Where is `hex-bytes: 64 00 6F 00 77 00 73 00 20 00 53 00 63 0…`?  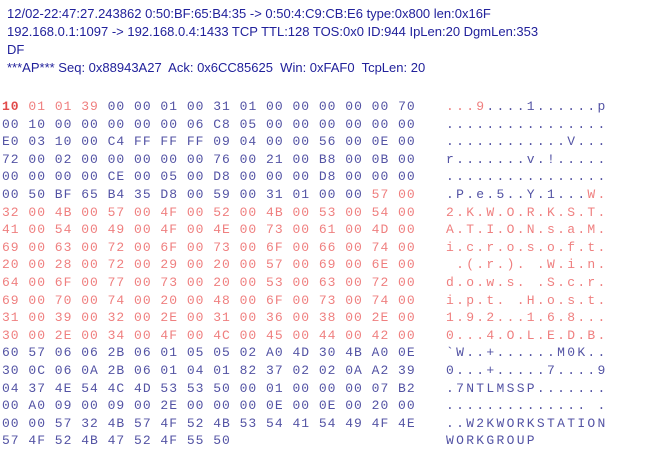 hex-bytes: 64 00 6F 00 77 00 73 00 20 00 53 00 63 0… is located at coordinates (224, 283).